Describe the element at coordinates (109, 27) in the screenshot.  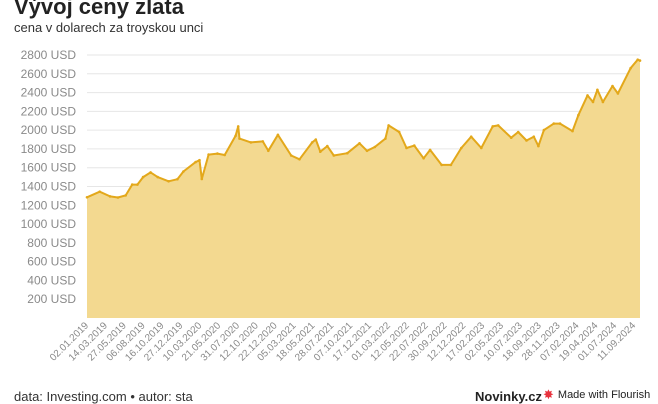
I see `page-subtitle: cena v dolarech za troyskou unci` at that location.